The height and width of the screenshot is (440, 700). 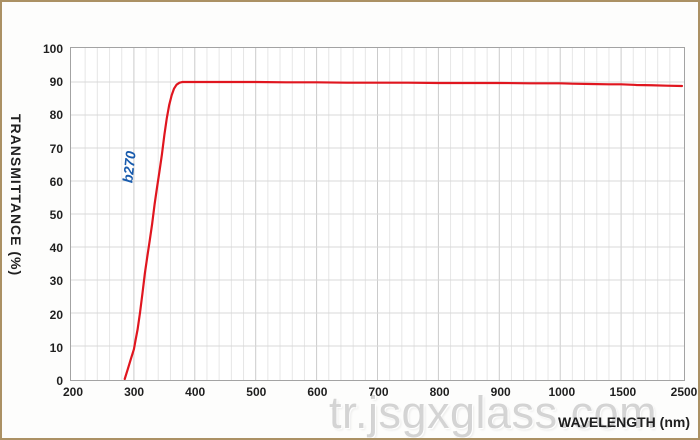 I want to click on y-tick-label: 0, so click(x=59, y=381).